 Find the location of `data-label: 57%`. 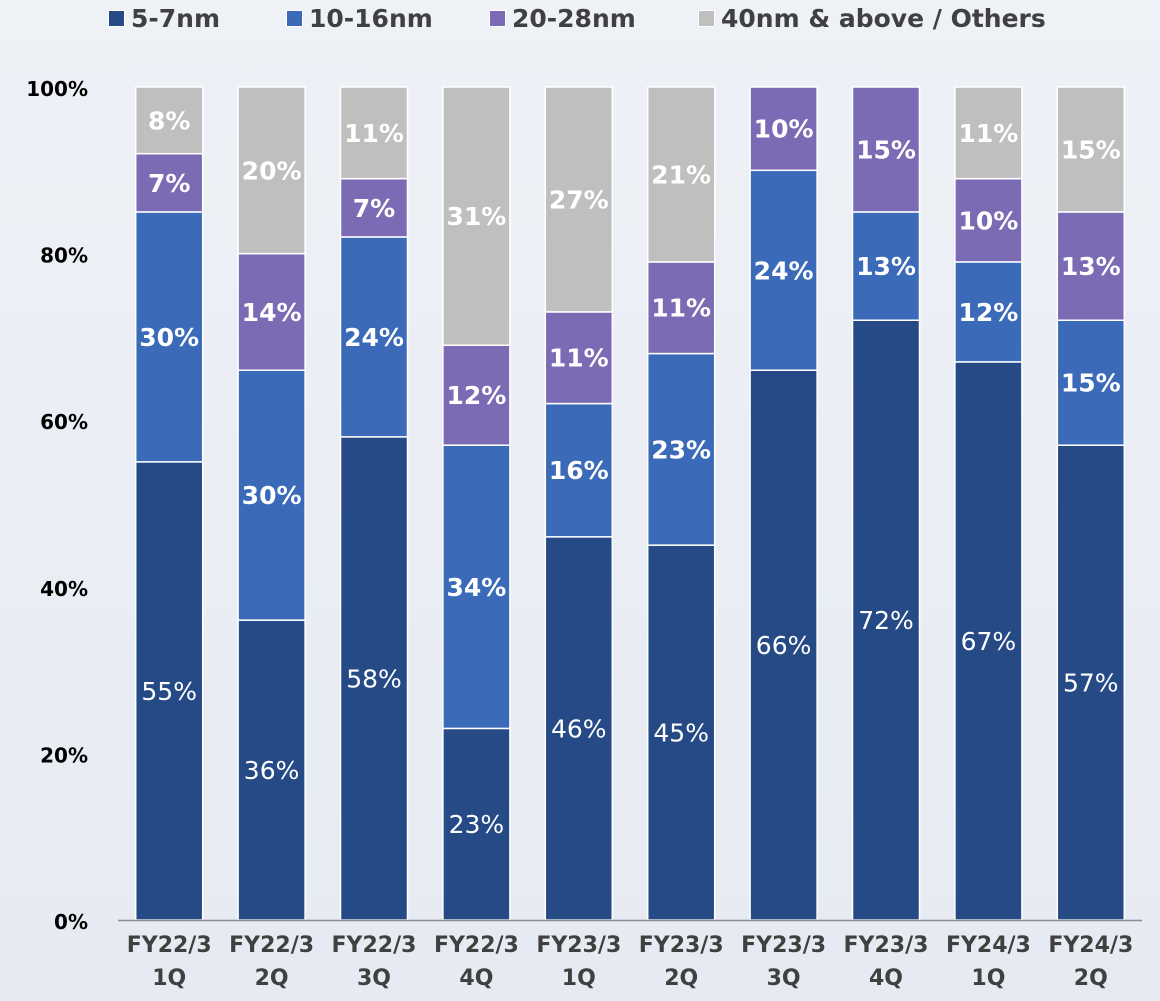

data-label: 57% is located at coordinates (1091, 683).